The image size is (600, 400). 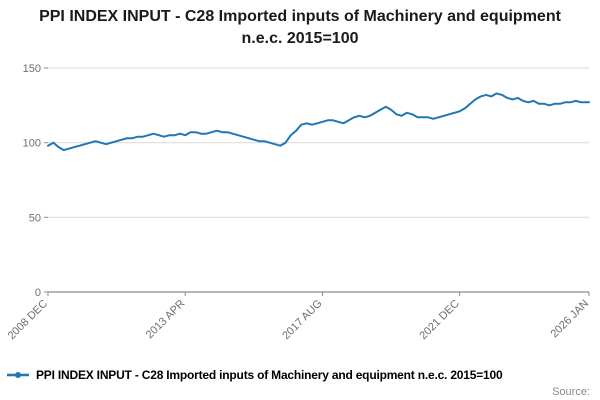 What do you see at coordinates (28, 320) in the screenshot?
I see `x-tick-label: 2008 DEC` at bounding box center [28, 320].